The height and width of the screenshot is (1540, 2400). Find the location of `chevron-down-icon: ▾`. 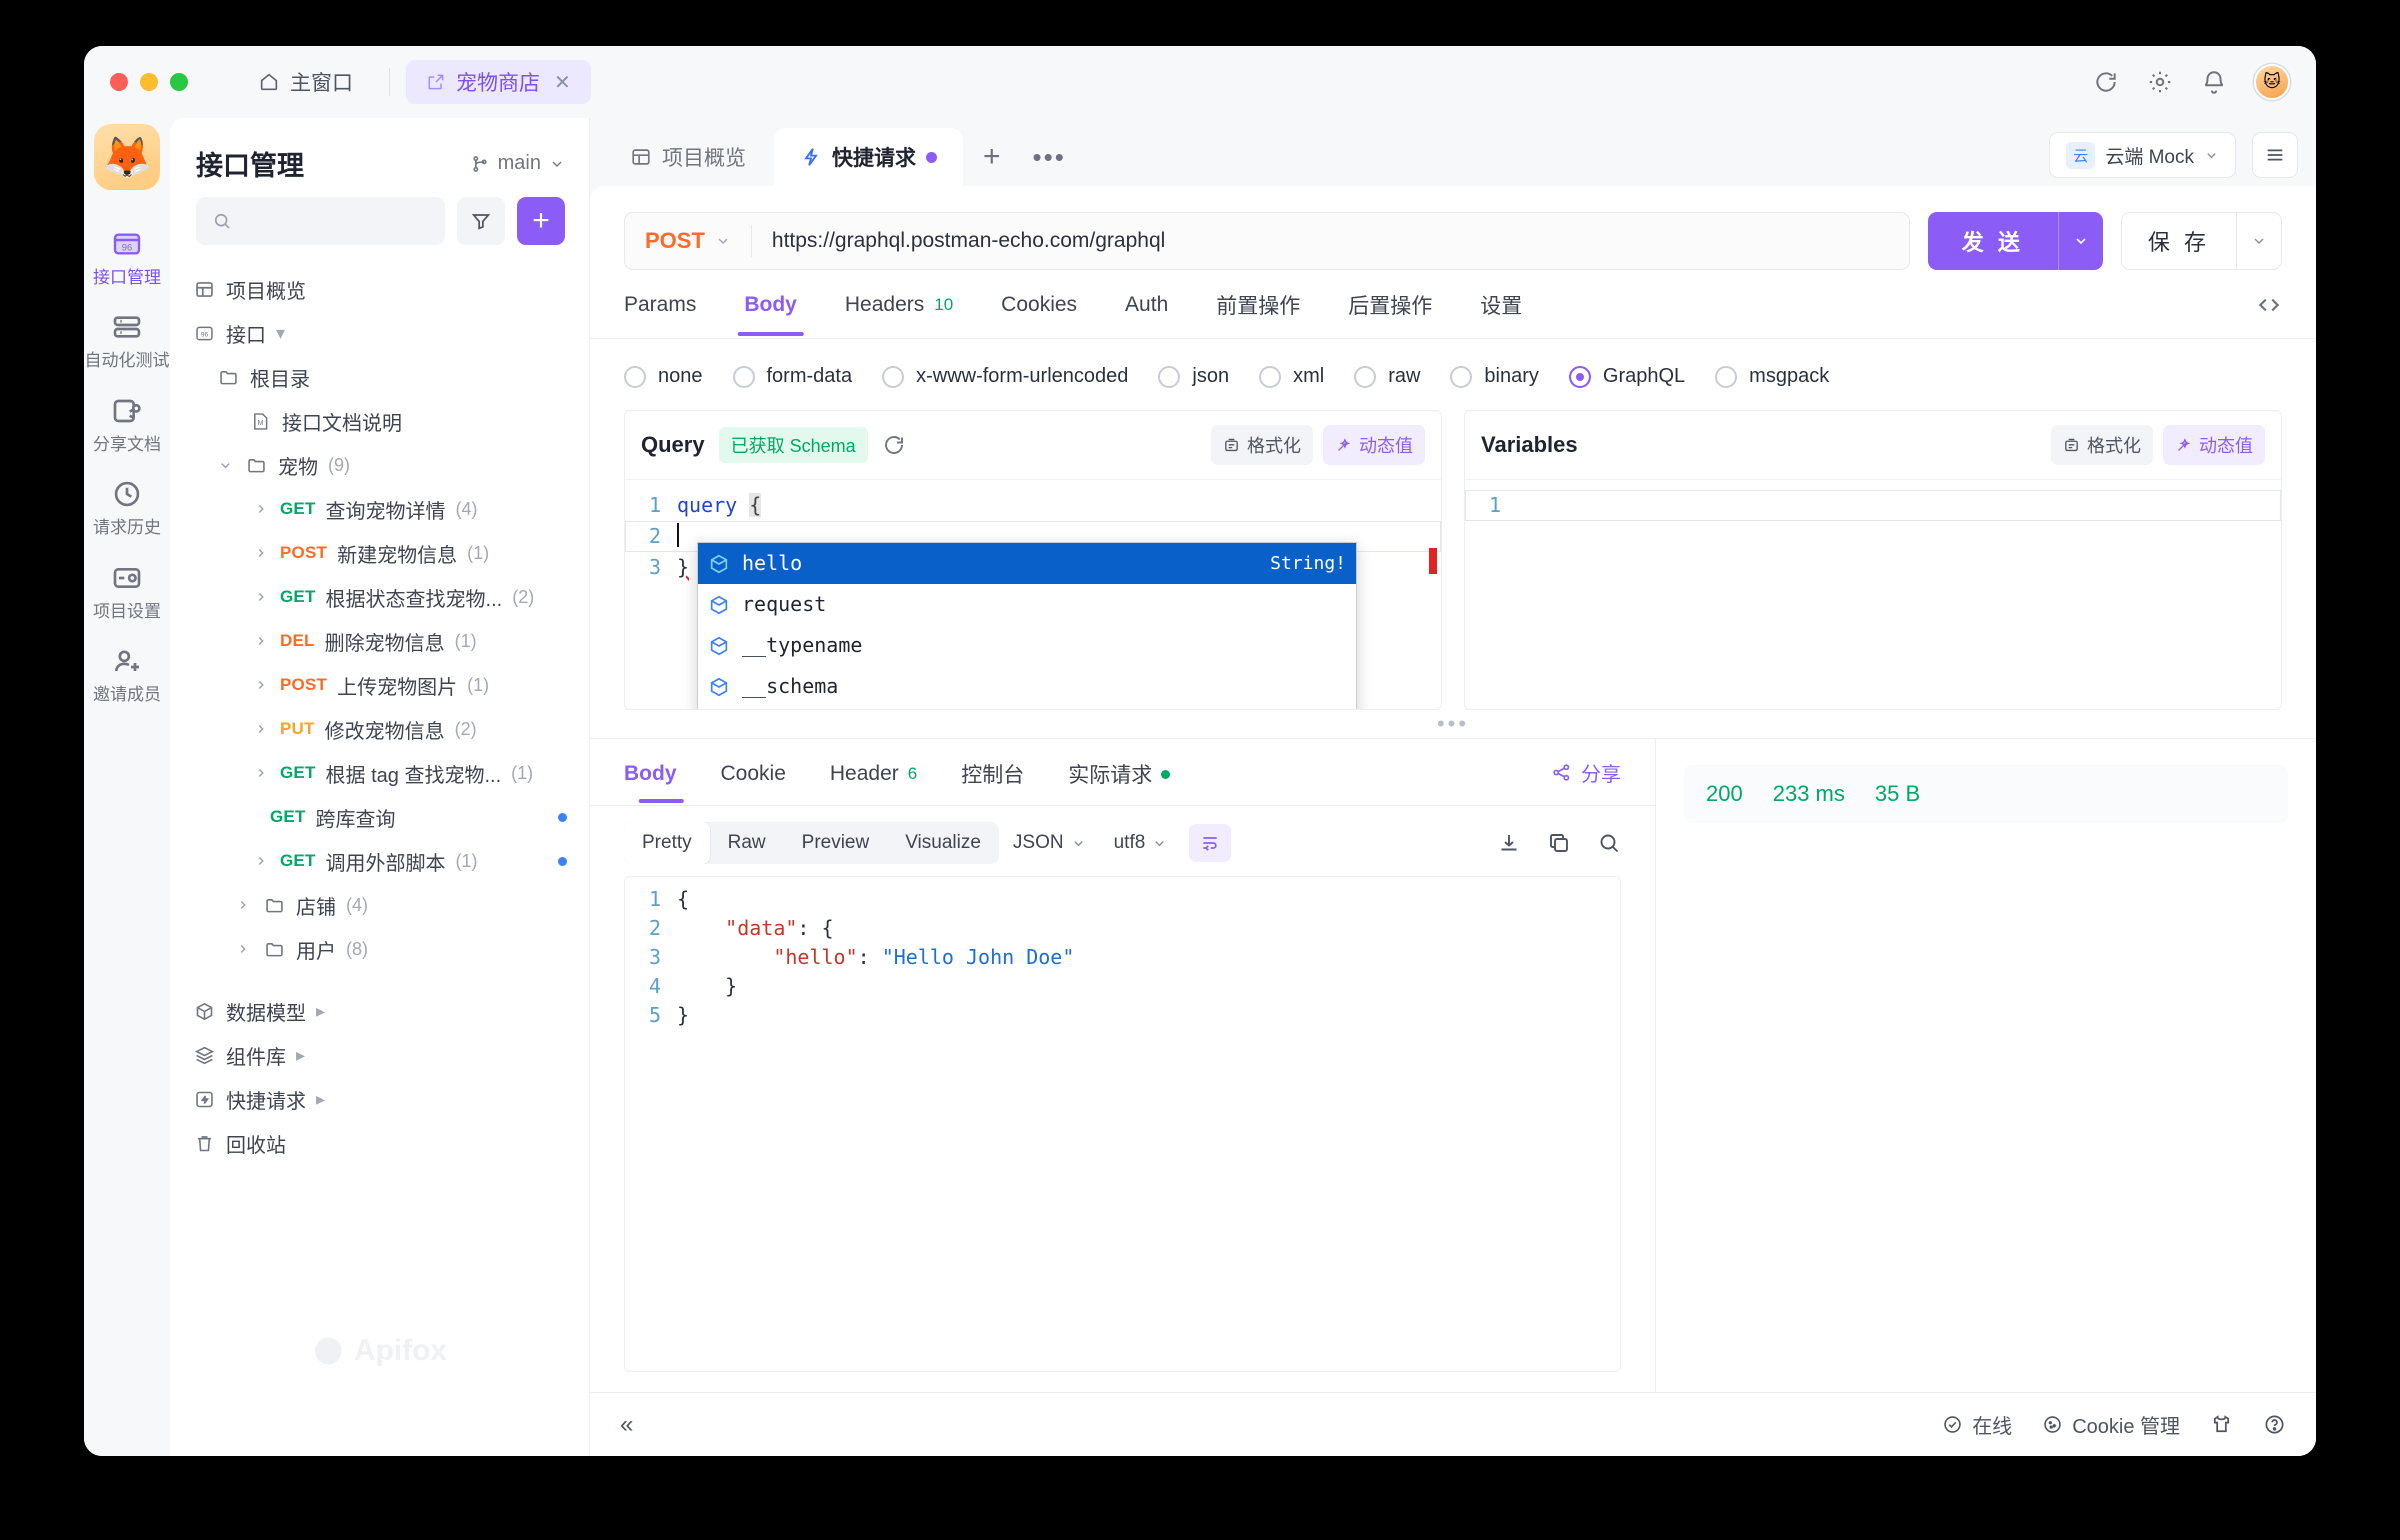

chevron-down-icon: ▾ is located at coordinates (281, 332).